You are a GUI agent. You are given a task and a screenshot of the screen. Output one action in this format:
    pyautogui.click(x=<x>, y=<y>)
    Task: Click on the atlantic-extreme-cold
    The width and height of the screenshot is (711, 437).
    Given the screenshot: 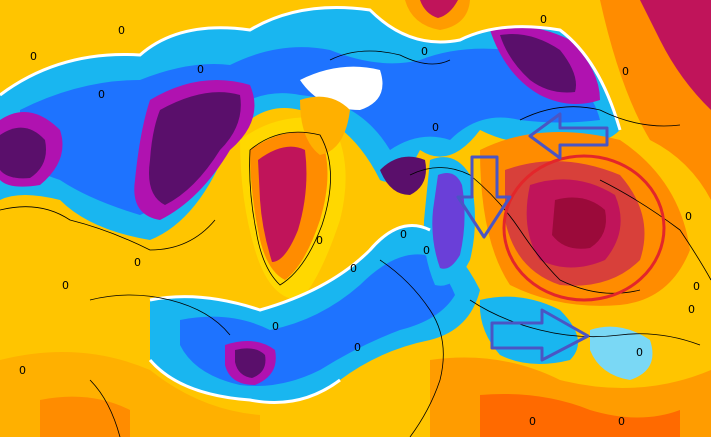 What is the action you would take?
    pyautogui.click(x=250, y=363)
    